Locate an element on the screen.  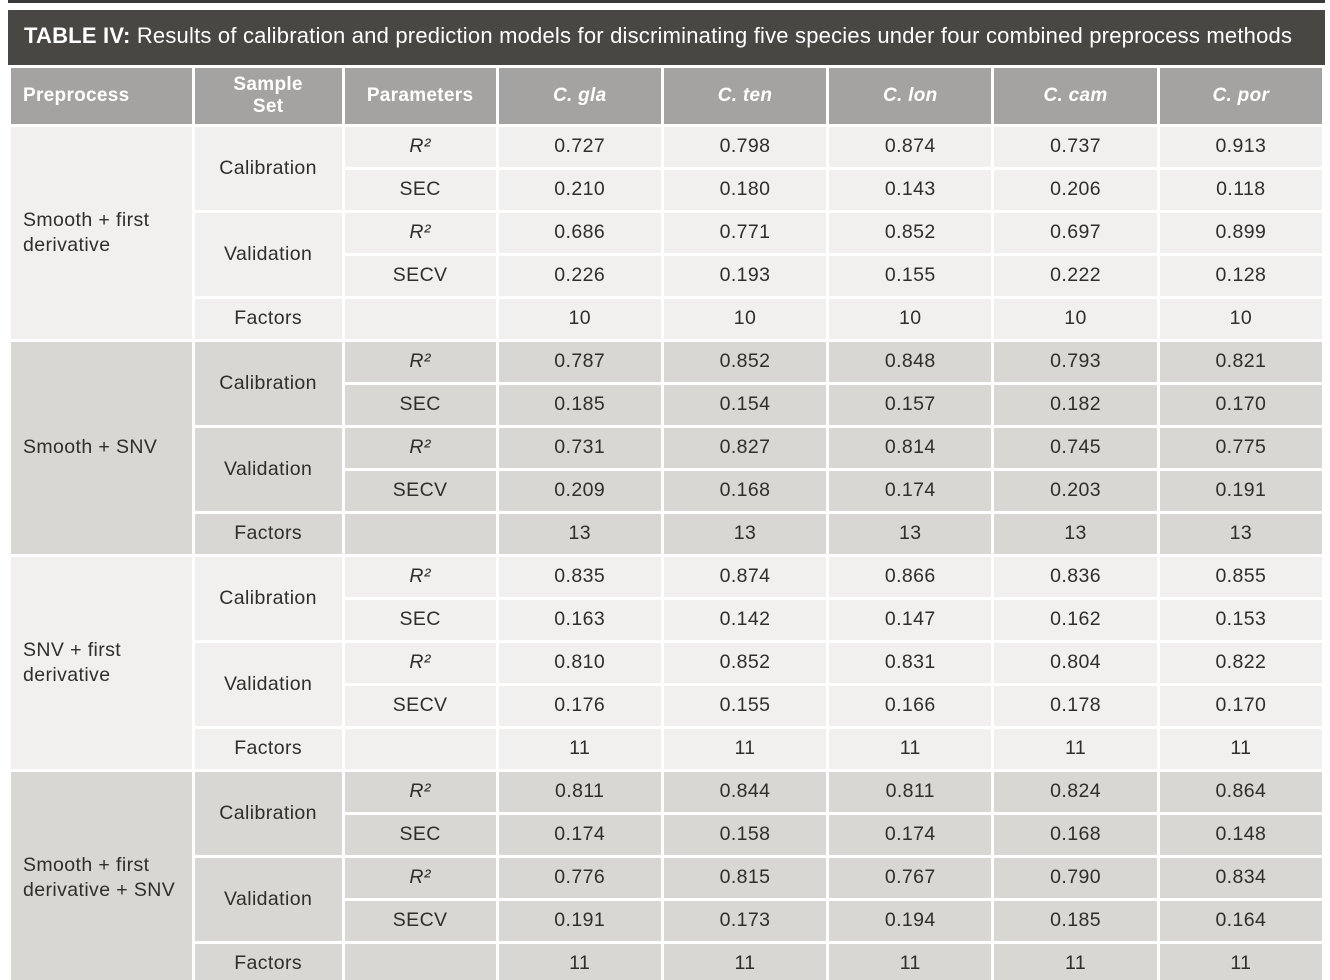
table-row: SECV 0.191 0.173 0.194 0.185 0.164 is located at coordinates (666, 920).